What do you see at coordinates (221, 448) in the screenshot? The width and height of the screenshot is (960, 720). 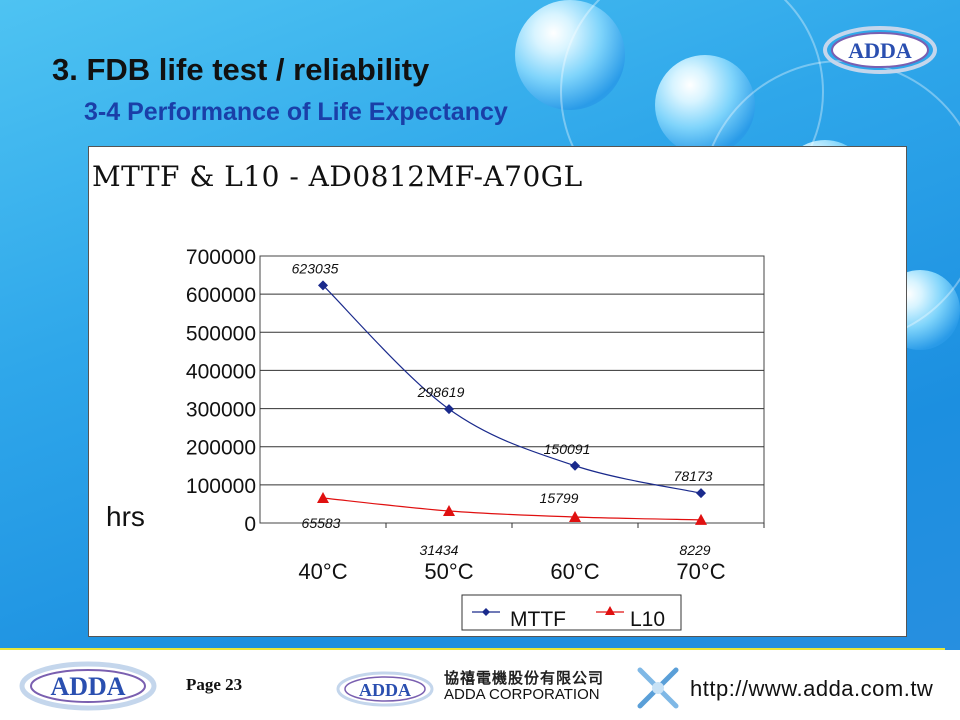 I see `y-tick-label: 200000` at bounding box center [221, 448].